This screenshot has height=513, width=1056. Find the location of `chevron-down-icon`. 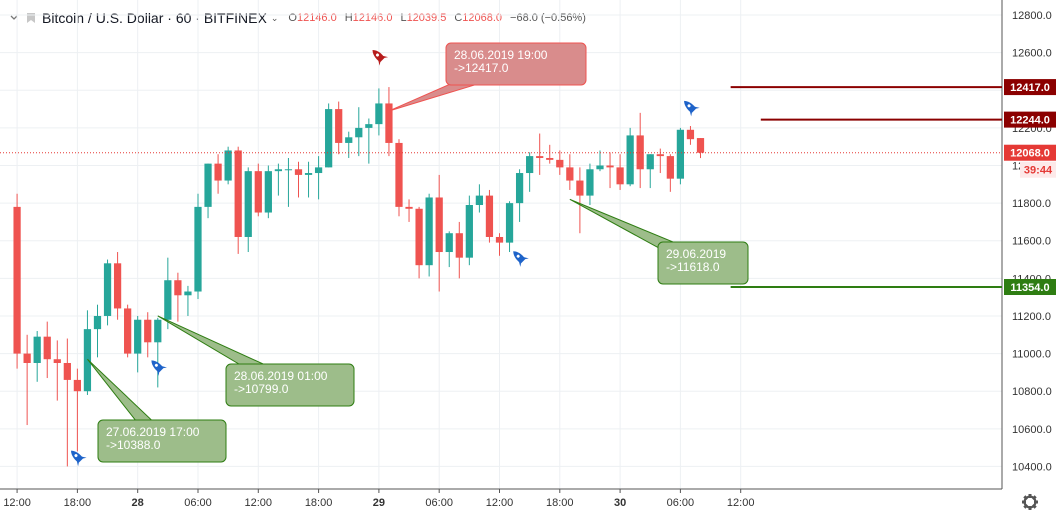

chevron-down-icon is located at coordinates (14, 18).